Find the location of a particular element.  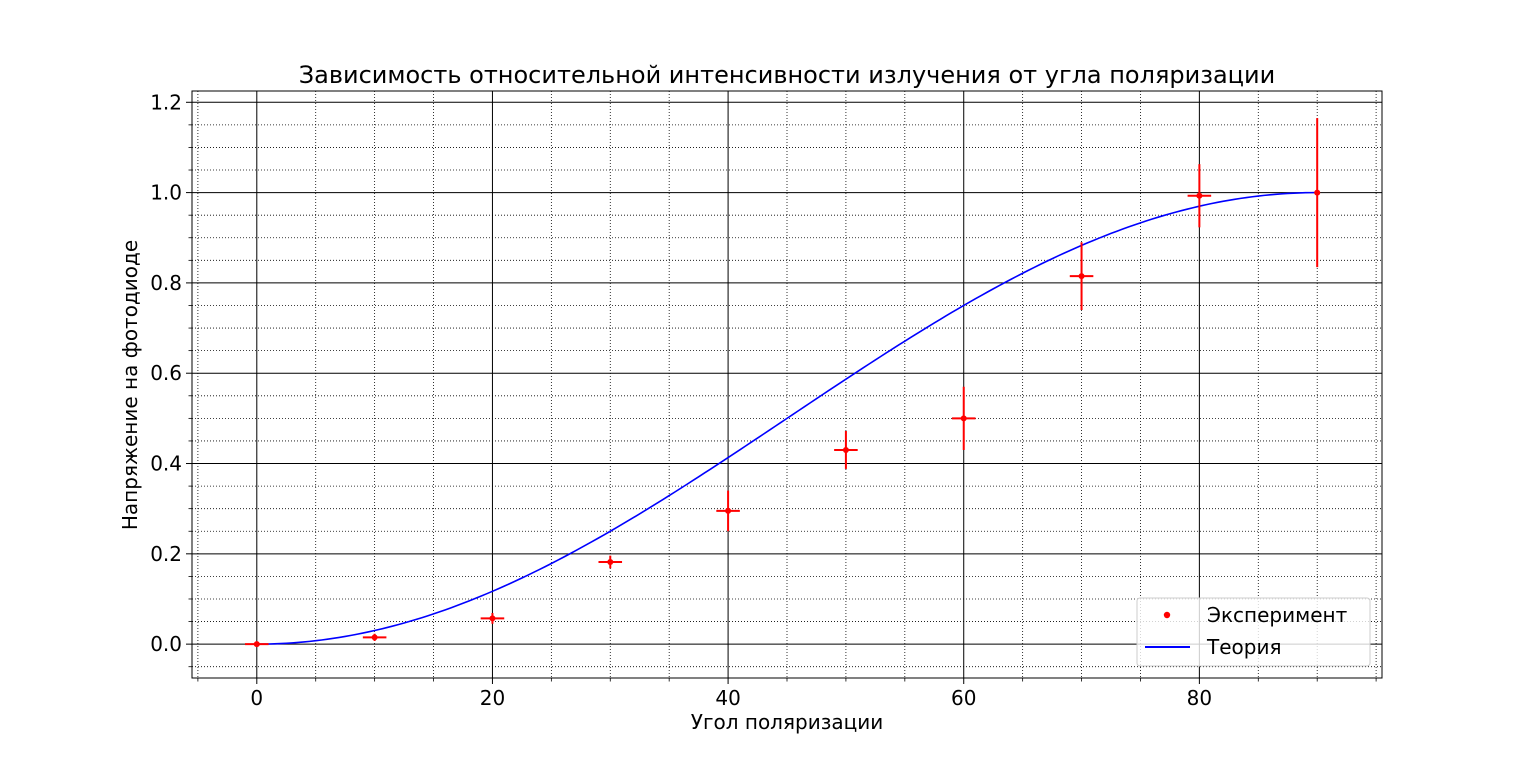

y-tick-label: 0.8 is located at coordinates (166, 283).